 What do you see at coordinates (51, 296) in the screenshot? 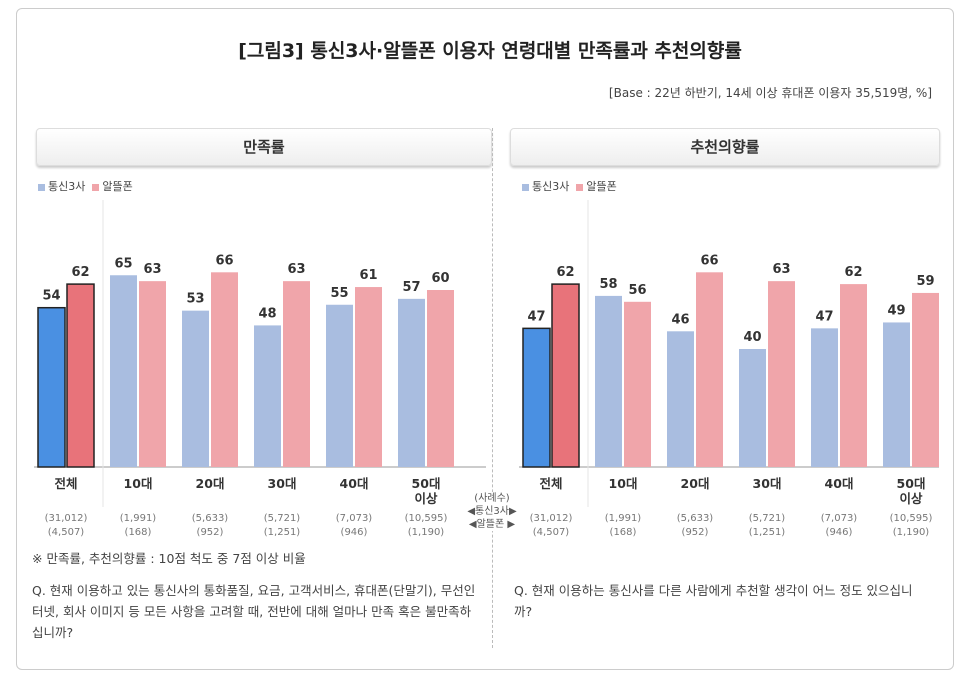
I see `data-label: 54` at bounding box center [51, 296].